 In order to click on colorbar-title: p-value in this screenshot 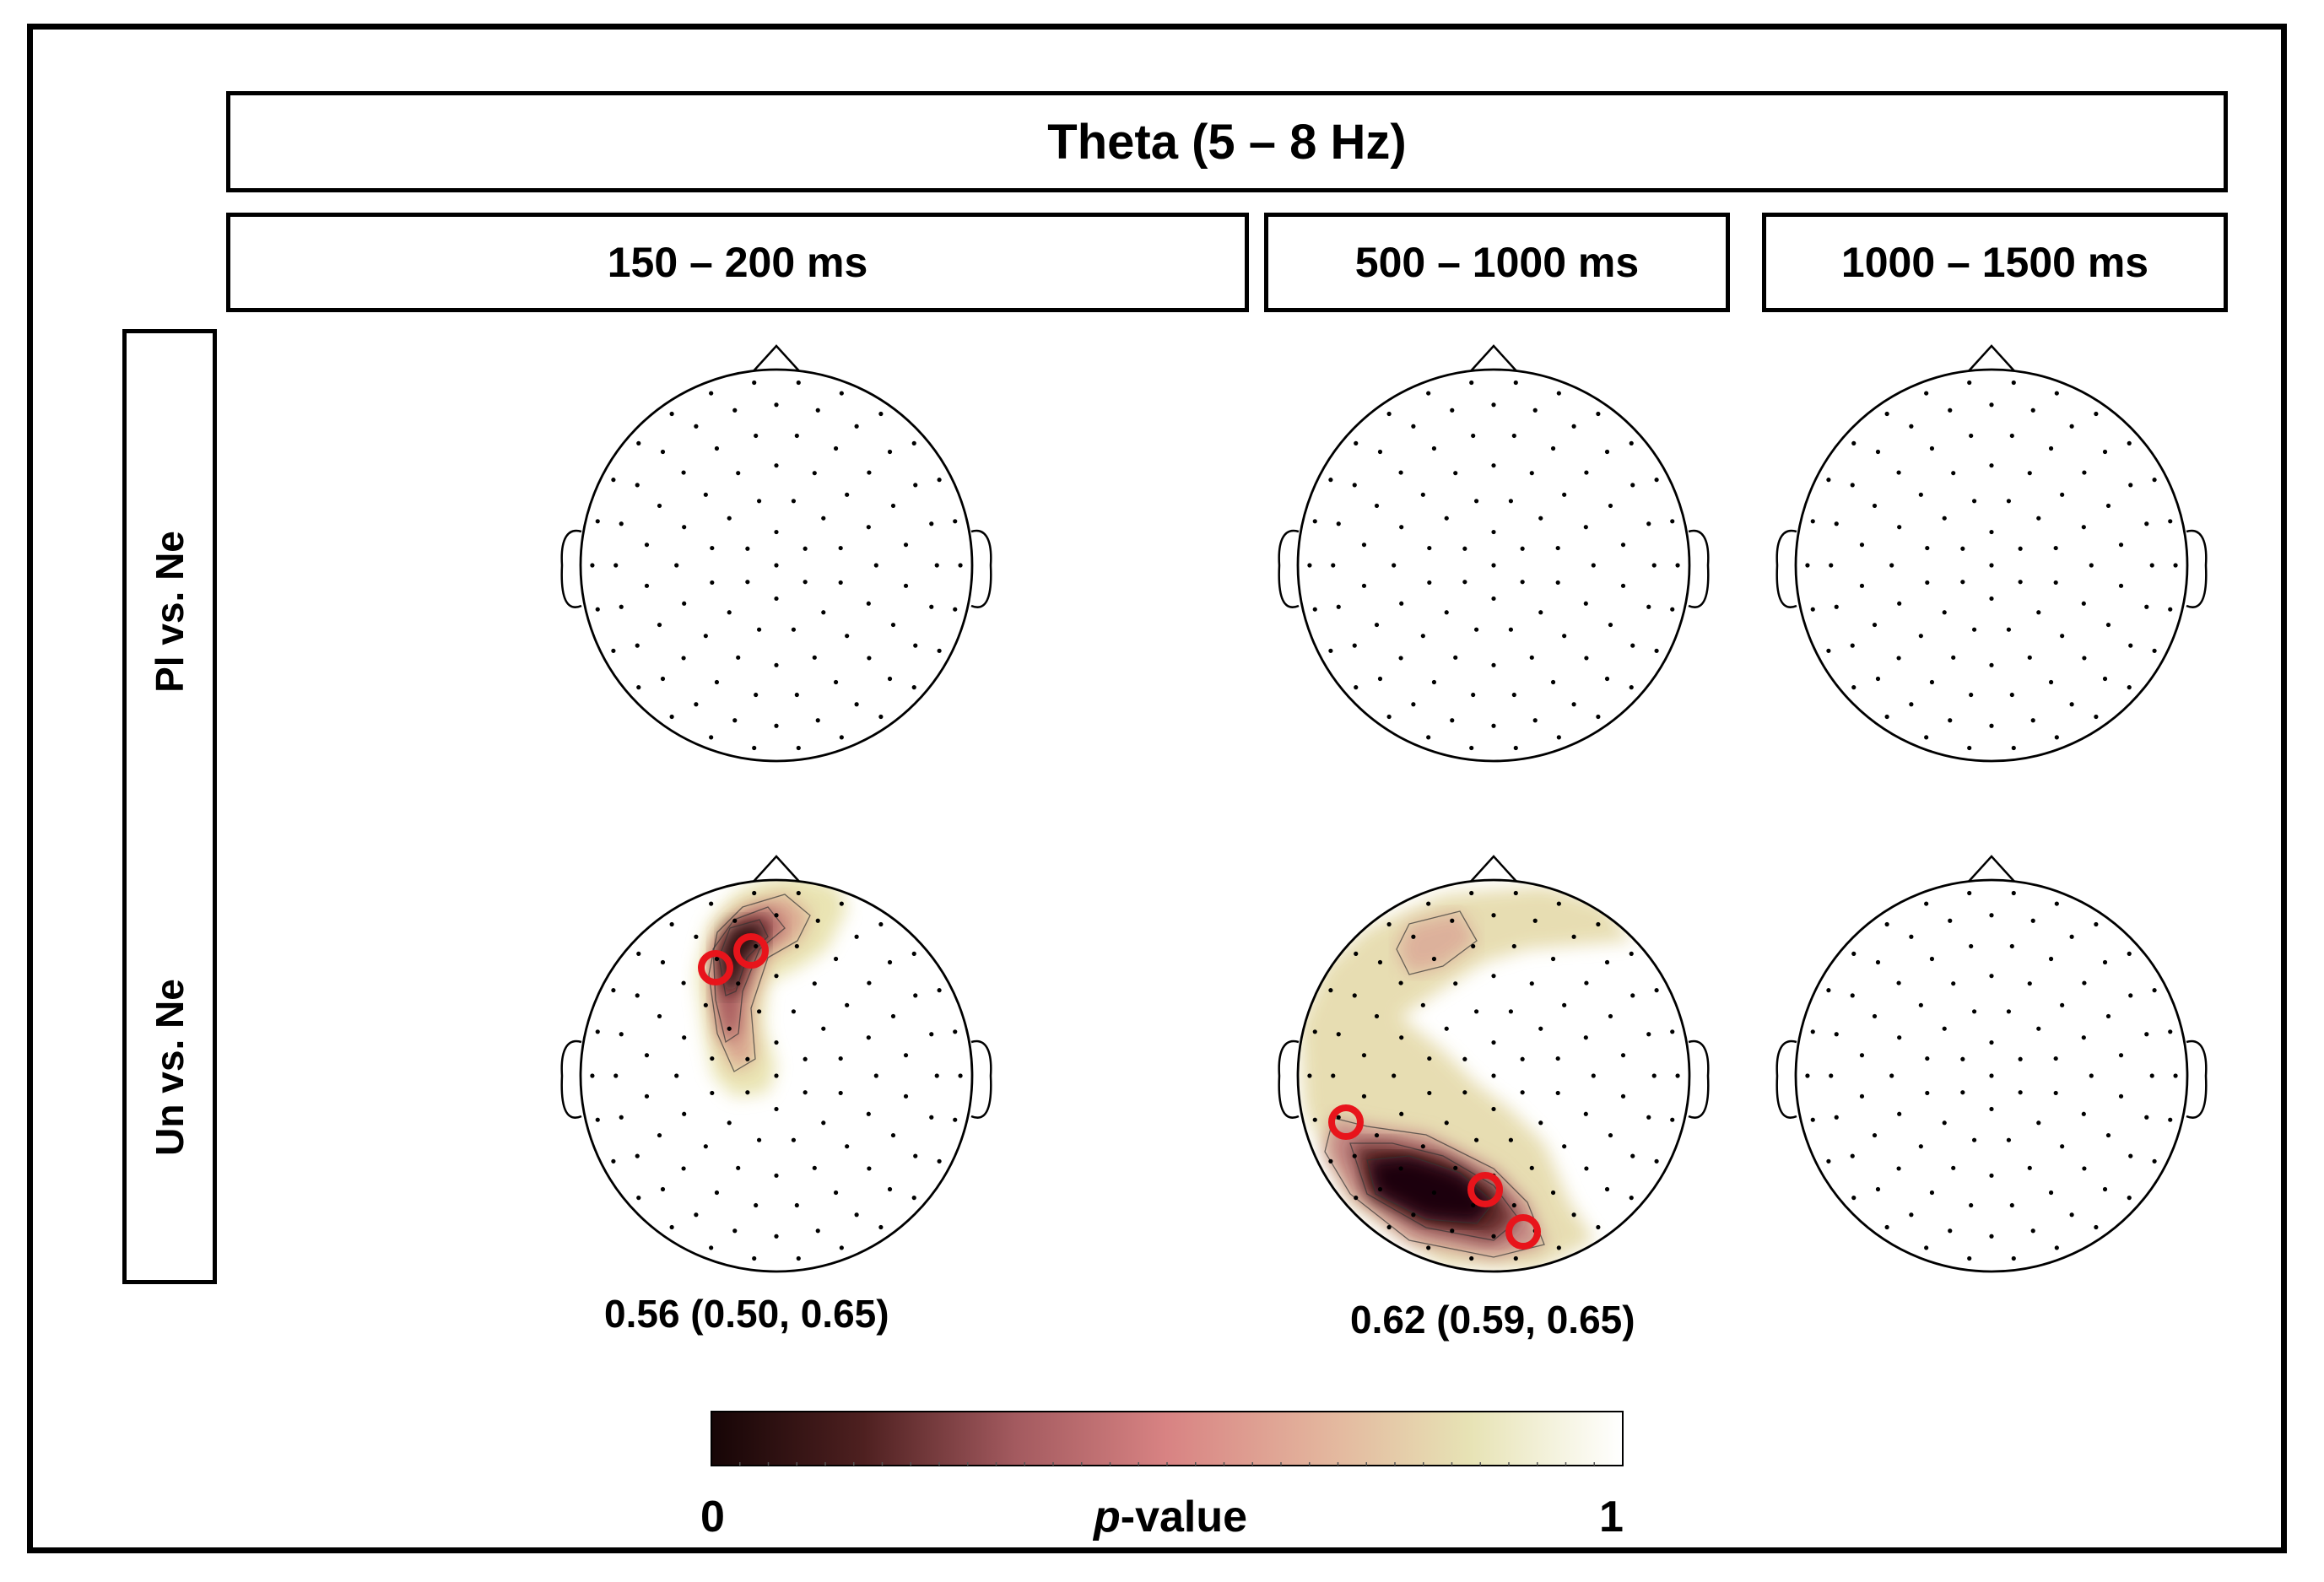, I will do `click(1170, 1517)`.